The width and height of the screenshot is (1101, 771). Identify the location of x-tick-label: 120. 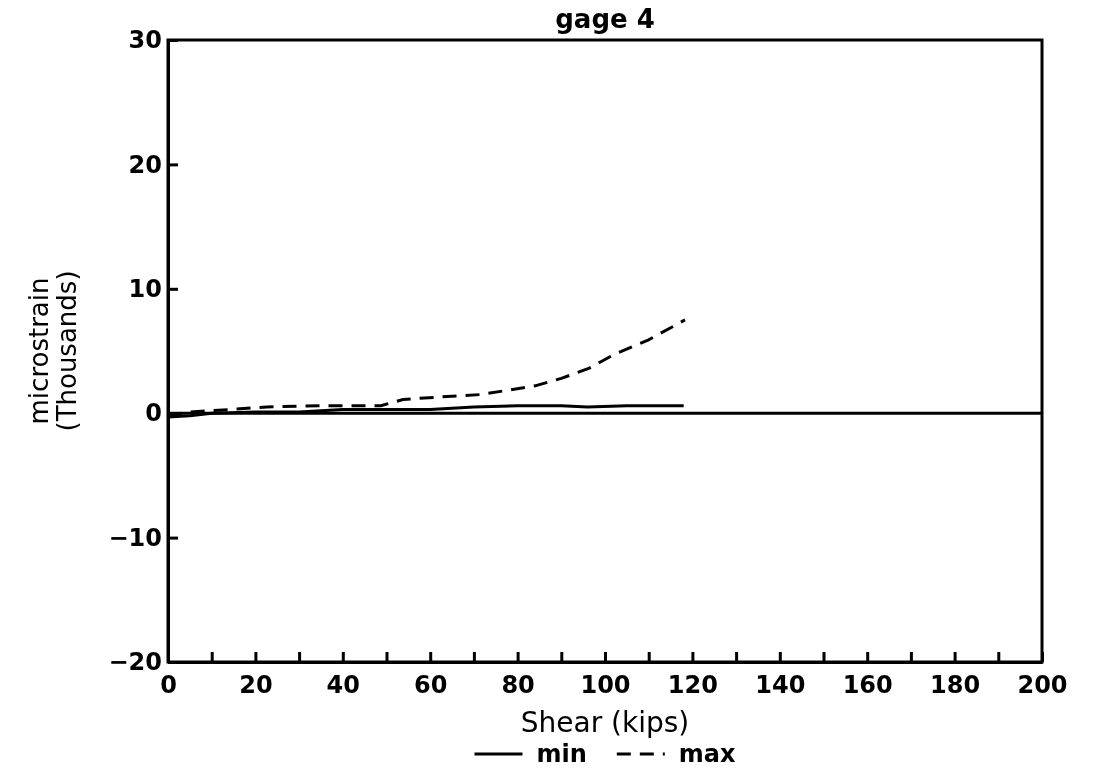
(692, 685).